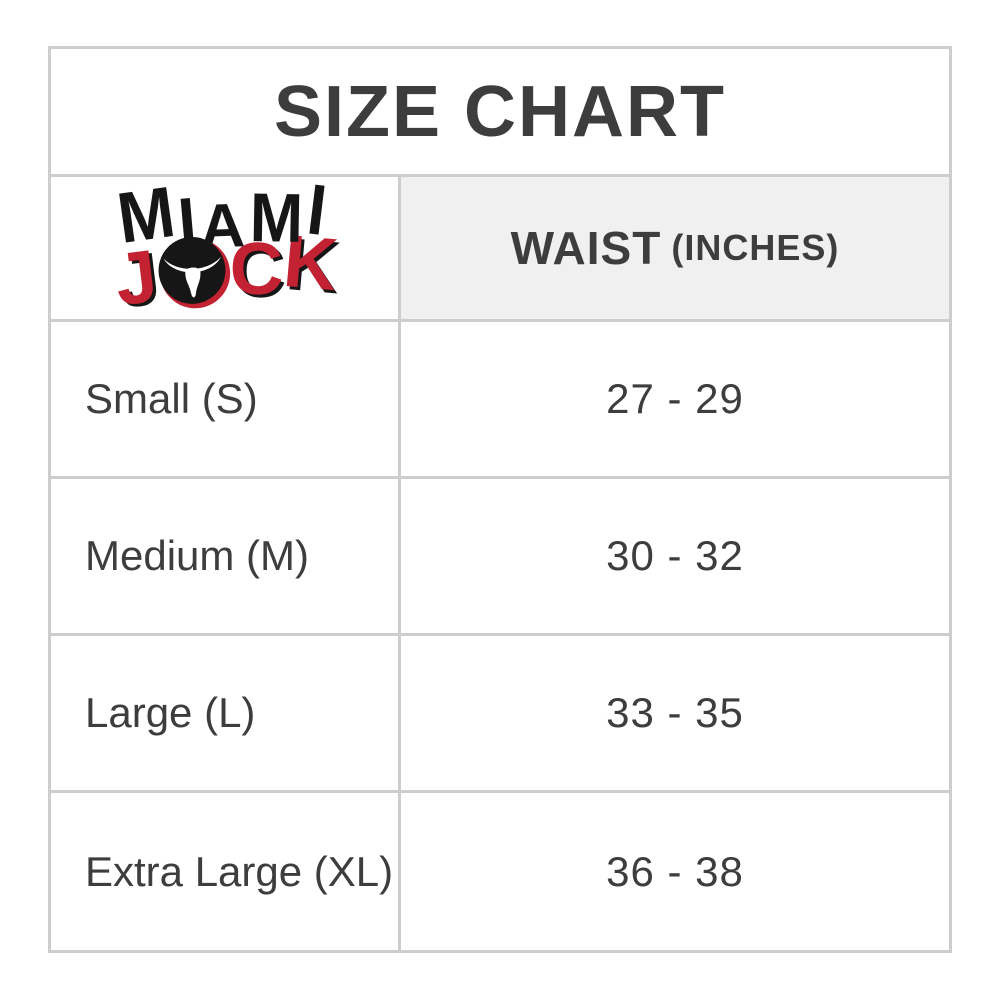 Image resolution: width=1000 pixels, height=1000 pixels. Describe the element at coordinates (226, 400) in the screenshot. I see `size-label-small: Small (S)` at that location.